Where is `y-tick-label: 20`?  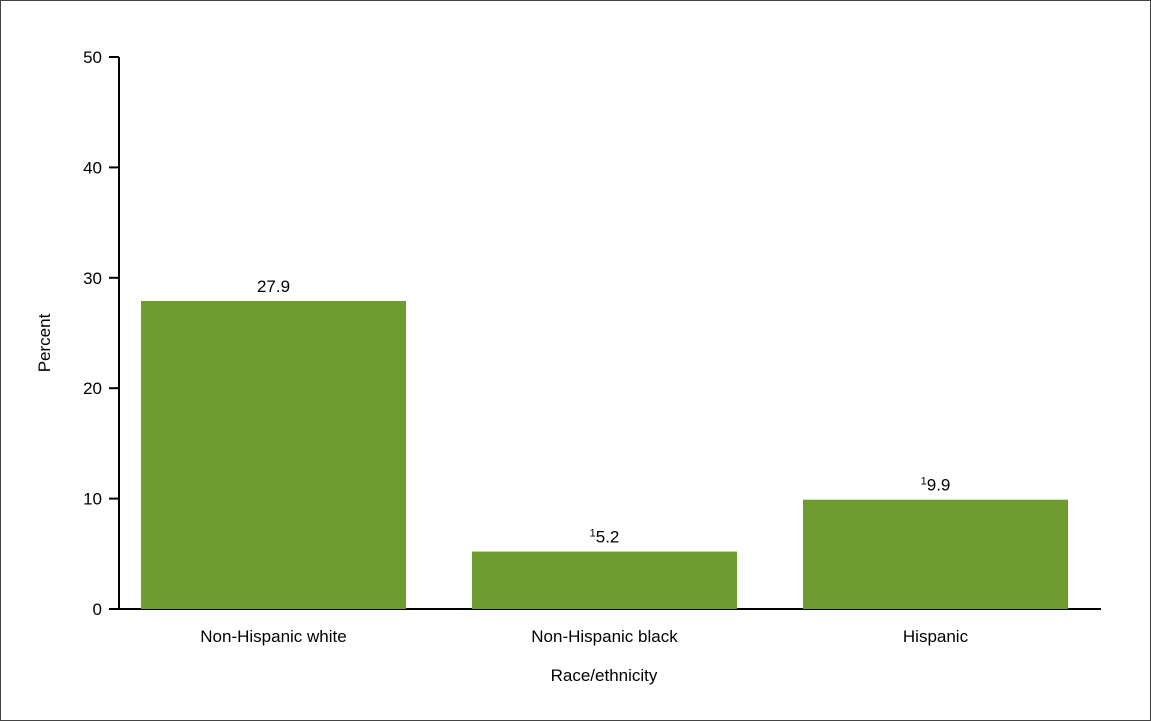 y-tick-label: 20 is located at coordinates (92, 388).